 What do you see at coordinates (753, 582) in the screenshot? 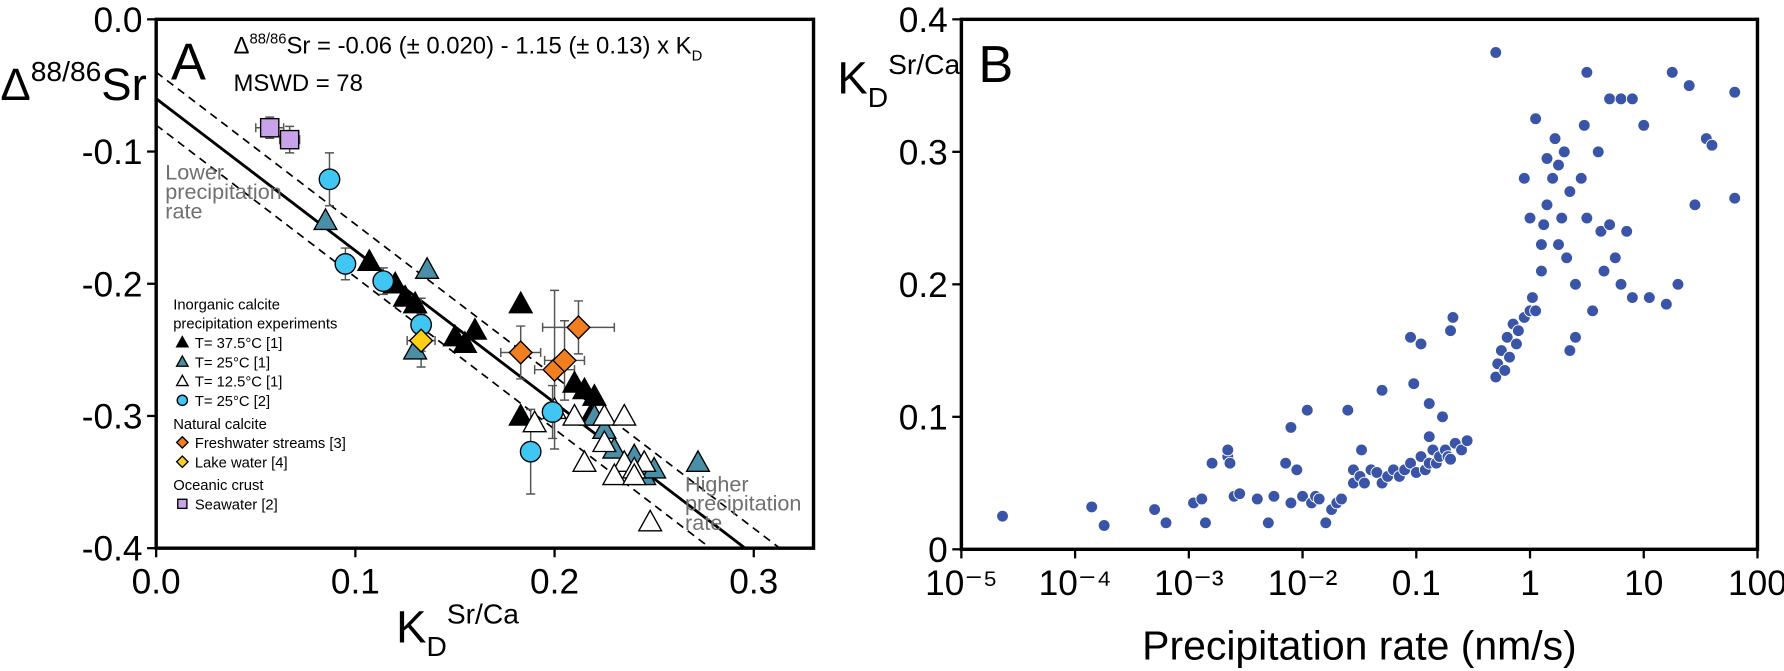
I see `x-tick-label: 0.3` at bounding box center [753, 582].